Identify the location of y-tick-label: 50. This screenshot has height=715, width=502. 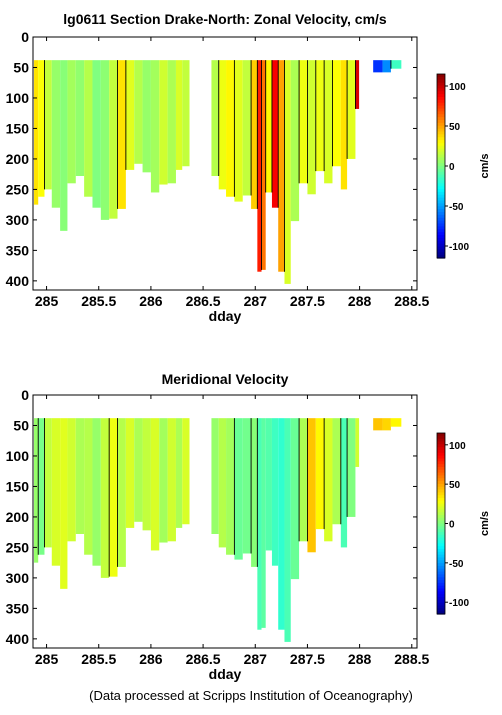
(21, 425).